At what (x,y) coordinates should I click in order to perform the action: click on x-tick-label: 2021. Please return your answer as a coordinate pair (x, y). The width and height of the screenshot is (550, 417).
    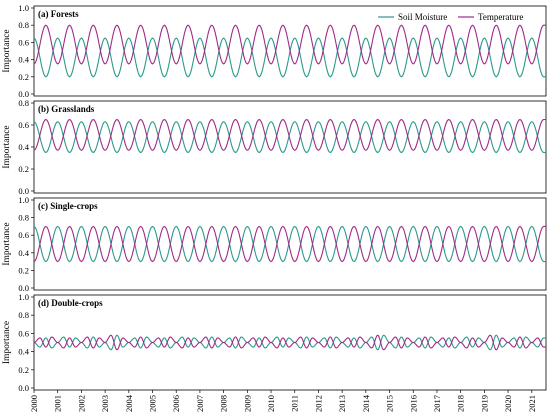
    Looking at the image, I should click on (532, 403).